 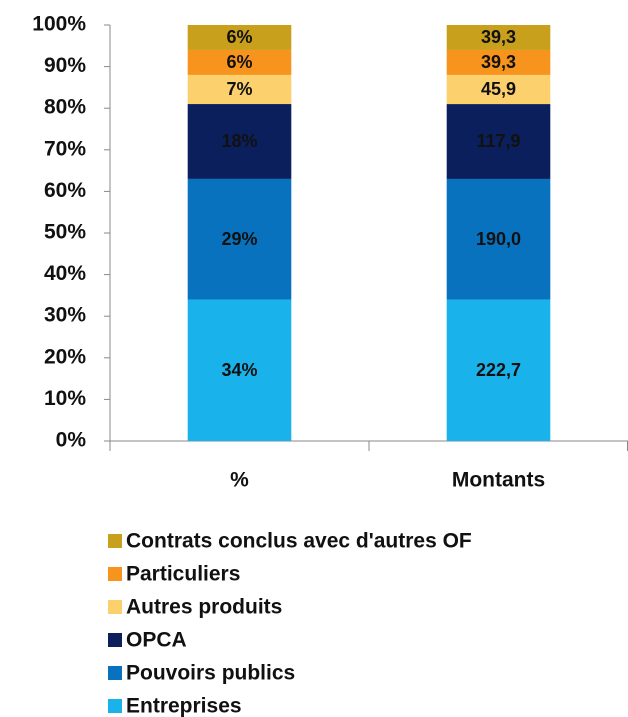 I want to click on value-label: 7%, so click(x=239, y=89).